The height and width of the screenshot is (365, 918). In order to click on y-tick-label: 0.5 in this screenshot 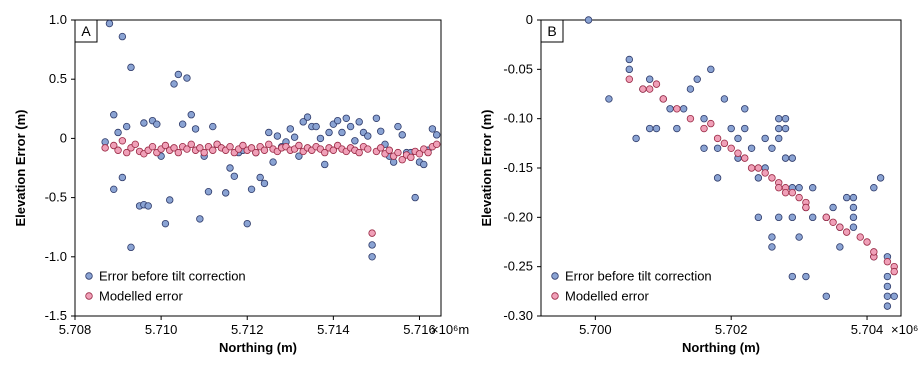, I will do `click(58, 78)`.